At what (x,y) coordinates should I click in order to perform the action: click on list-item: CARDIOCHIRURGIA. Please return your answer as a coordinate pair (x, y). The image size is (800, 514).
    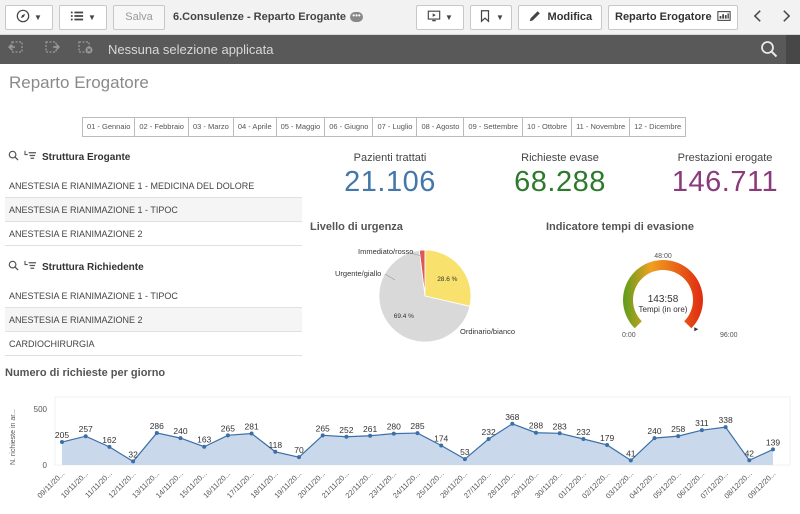
    Looking at the image, I should click on (153, 344).